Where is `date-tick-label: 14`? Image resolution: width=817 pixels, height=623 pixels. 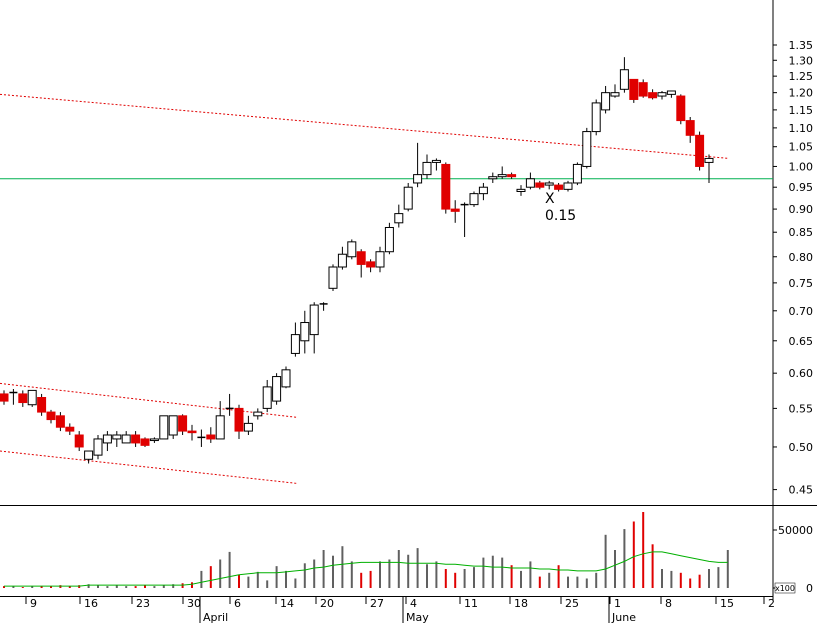
date-tick-label: 14 is located at coordinates (287, 603).